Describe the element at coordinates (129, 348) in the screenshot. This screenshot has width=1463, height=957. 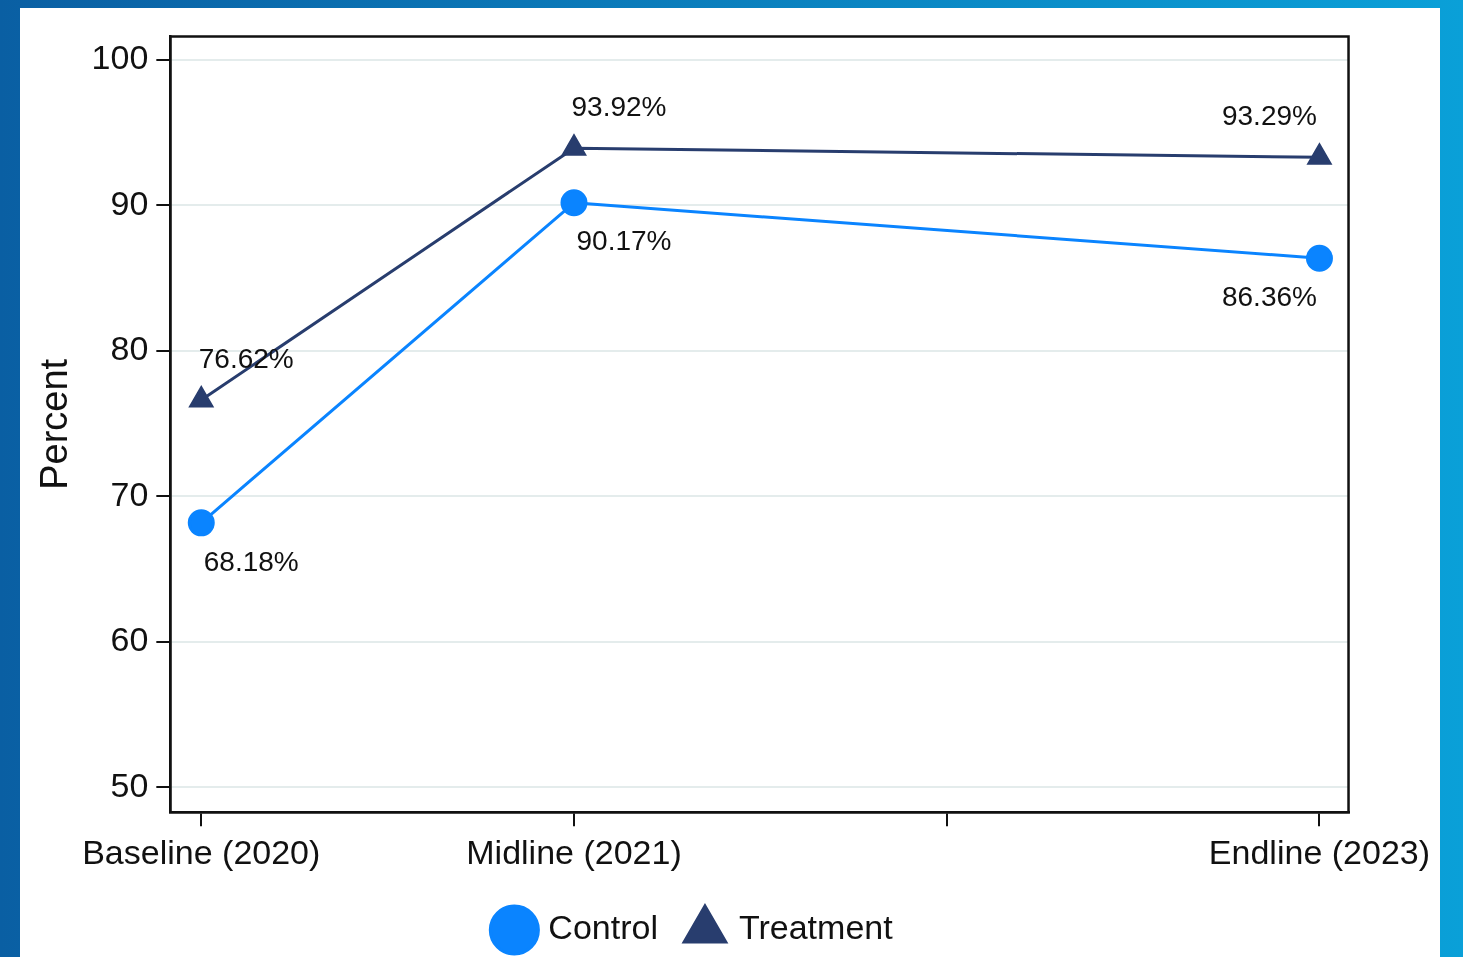
I see `y-tick-label: 80` at that location.